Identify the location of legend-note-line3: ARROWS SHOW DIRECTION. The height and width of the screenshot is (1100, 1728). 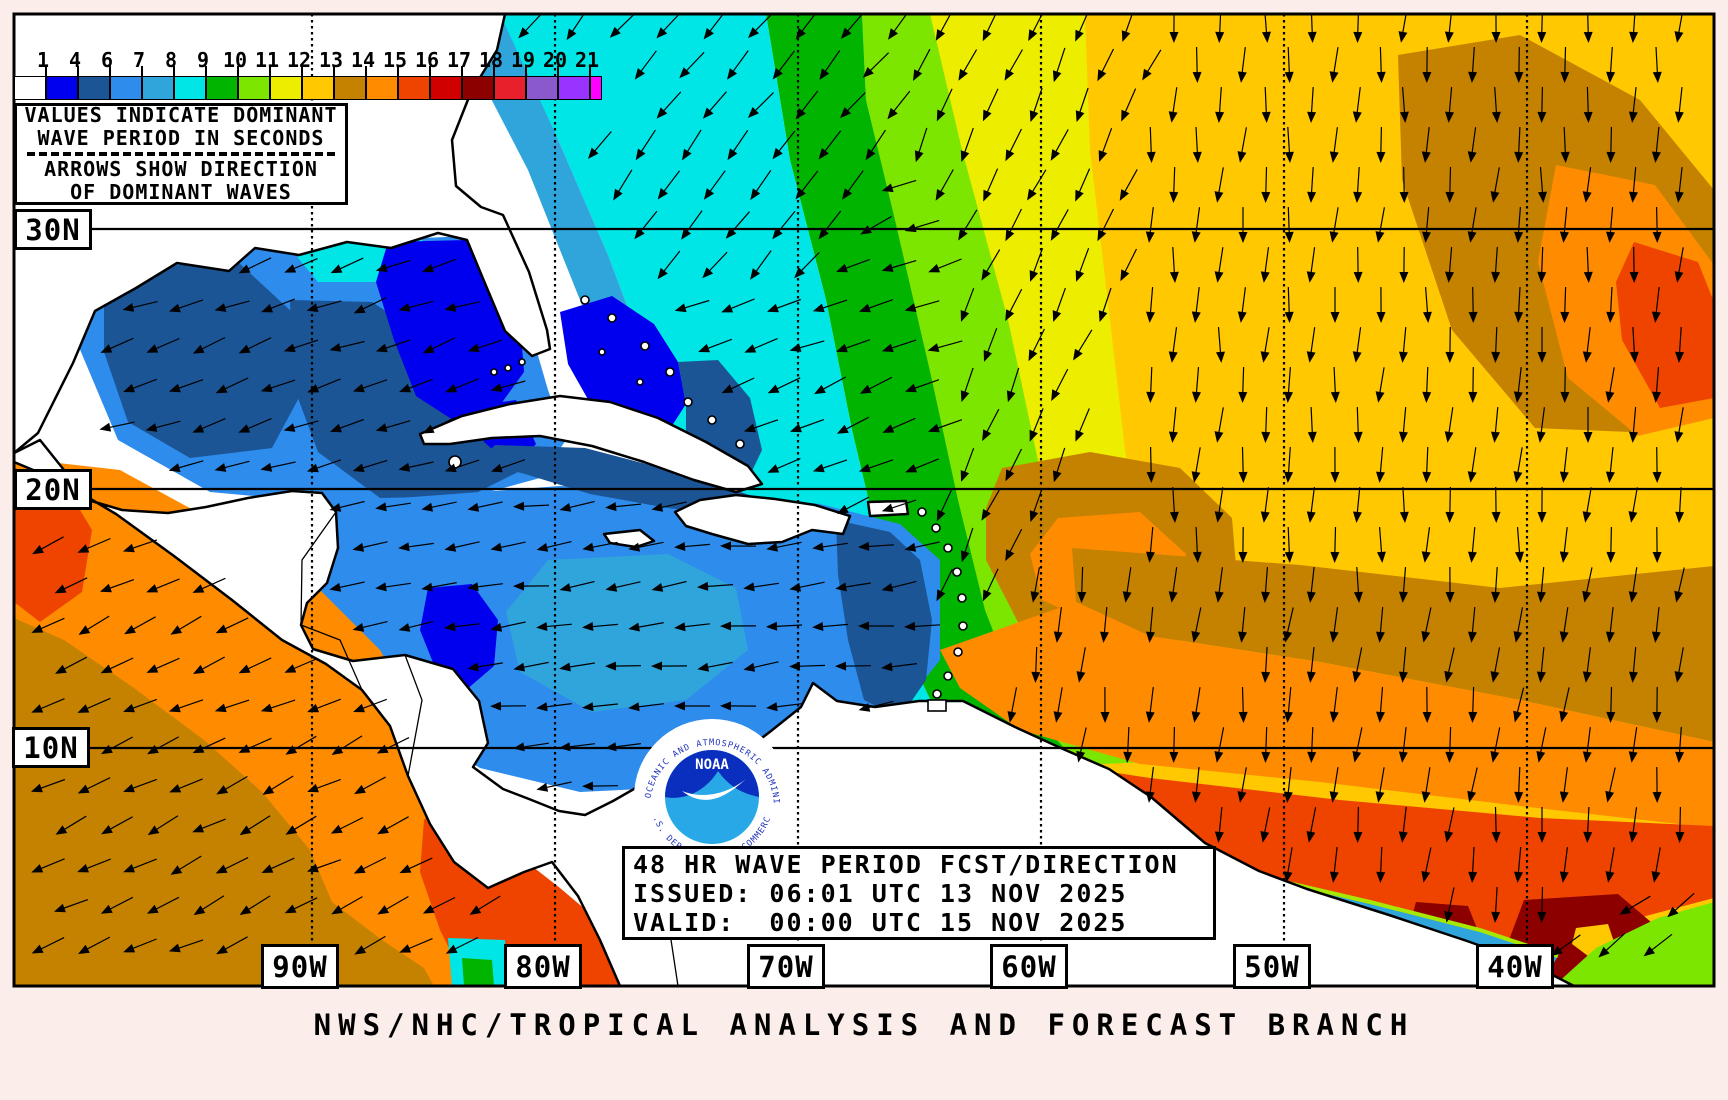
(181, 169).